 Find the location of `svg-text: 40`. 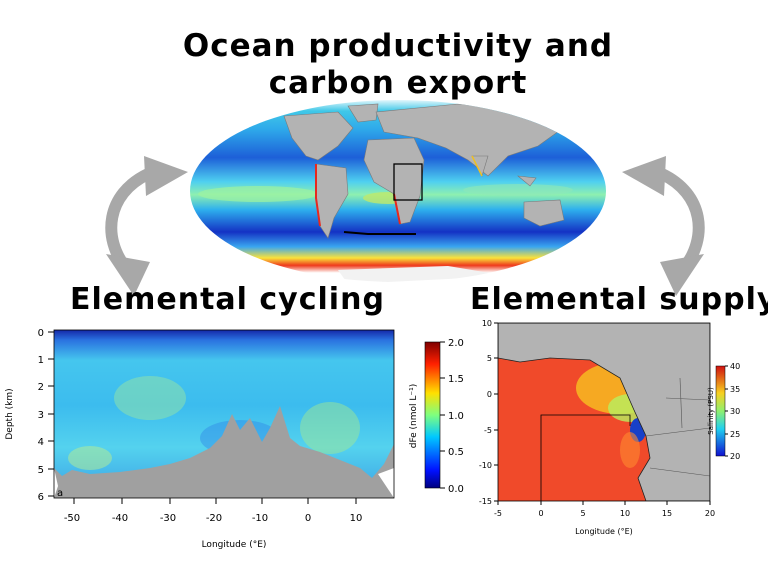

svg-text: 40 is located at coordinates (735, 366).